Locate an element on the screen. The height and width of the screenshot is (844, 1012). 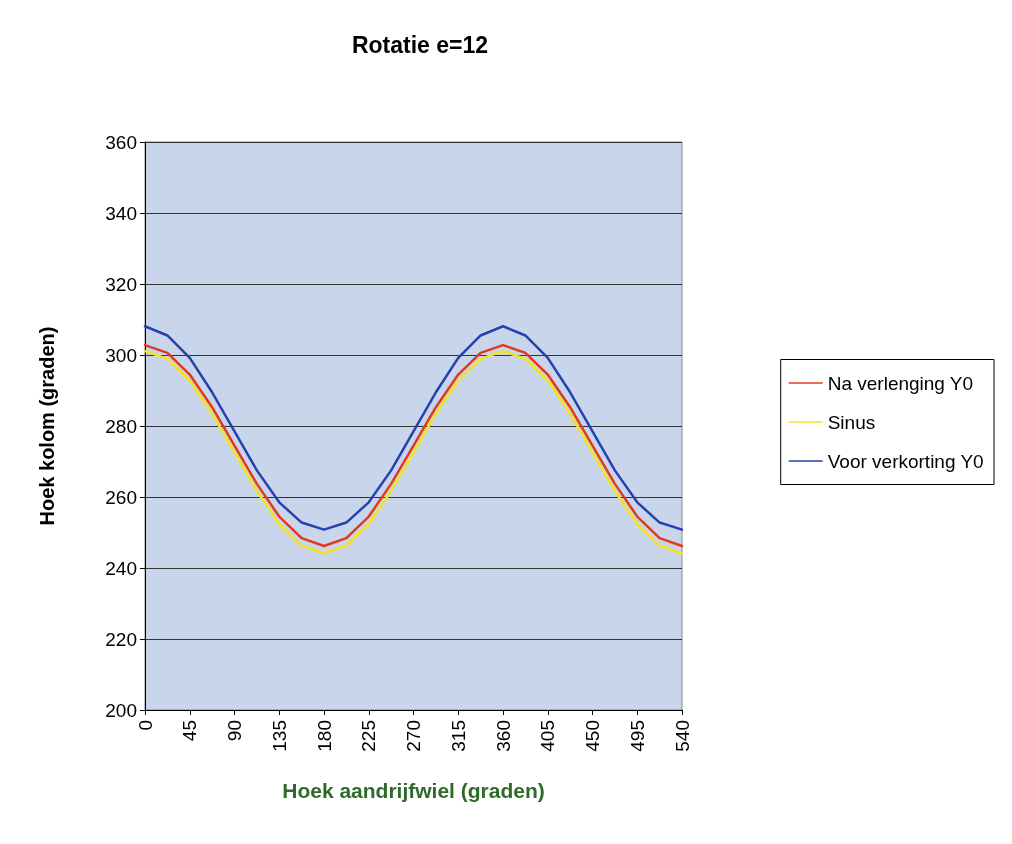
x-tick-label: 135 is located at coordinates (279, 736).